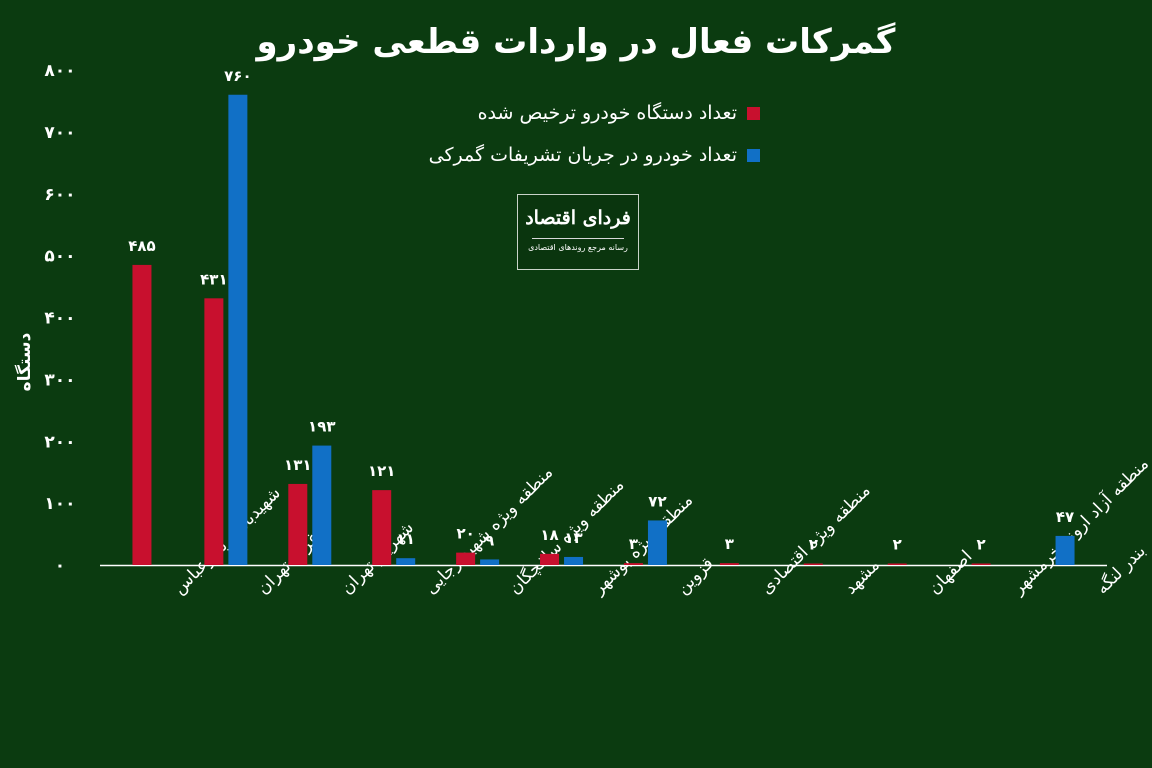 This screenshot has width=1152, height=768. What do you see at coordinates (237, 76) in the screenshot?
I see `data-label: ۷۶۰` at bounding box center [237, 76].